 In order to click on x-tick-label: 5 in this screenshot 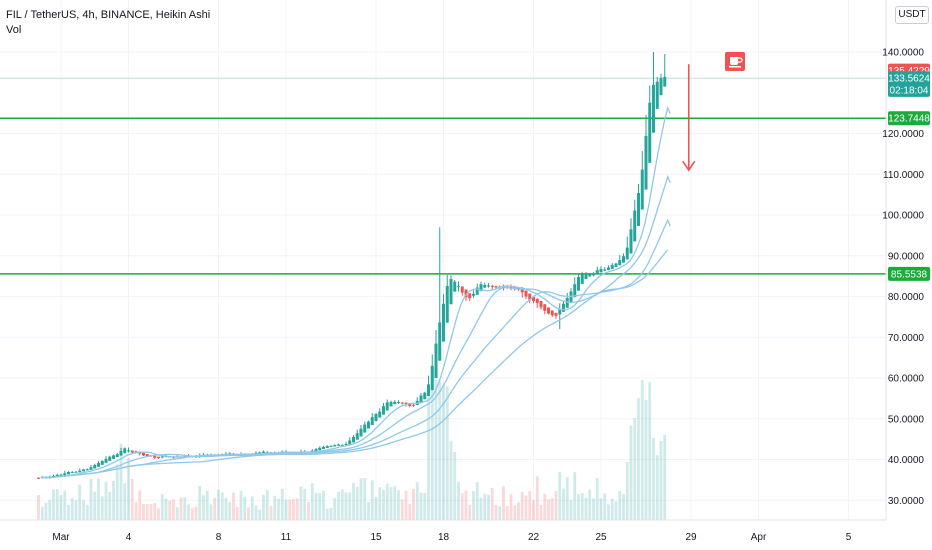, I will do `click(849, 537)`.